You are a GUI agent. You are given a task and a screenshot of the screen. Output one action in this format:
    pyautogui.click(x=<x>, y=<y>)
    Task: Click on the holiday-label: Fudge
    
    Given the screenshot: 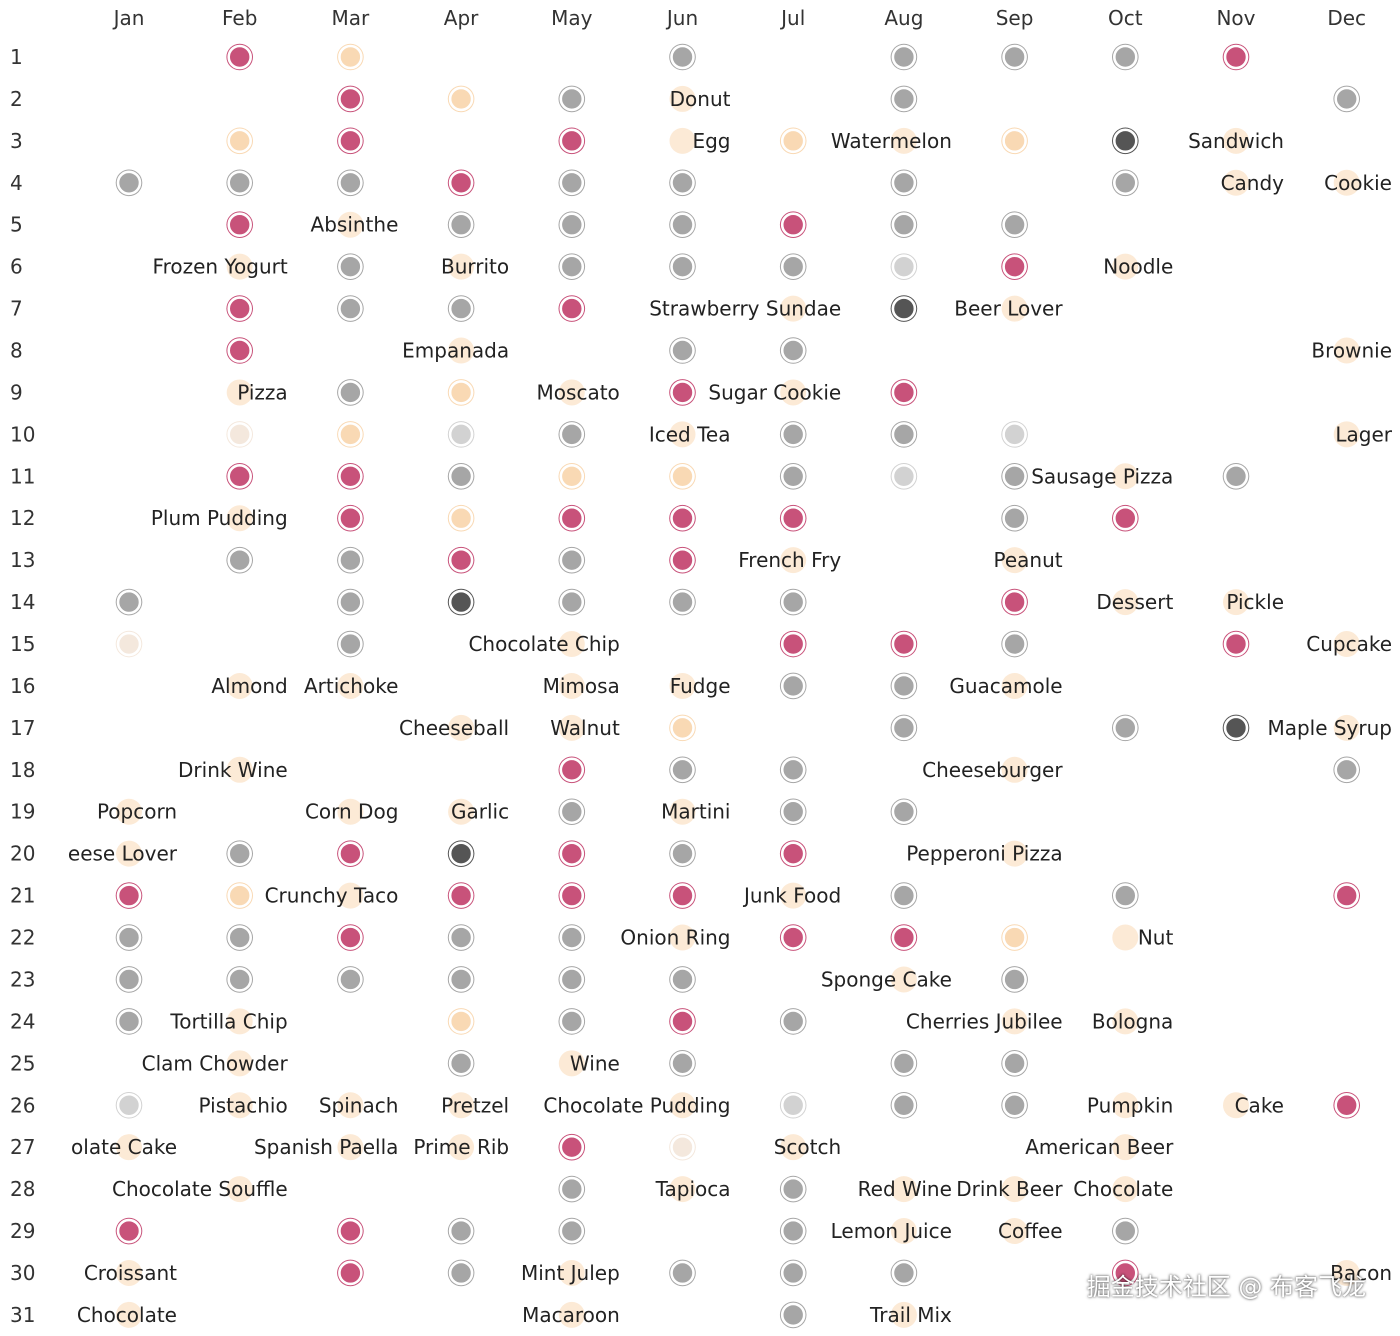 What is the action you would take?
    pyautogui.click(x=700, y=686)
    